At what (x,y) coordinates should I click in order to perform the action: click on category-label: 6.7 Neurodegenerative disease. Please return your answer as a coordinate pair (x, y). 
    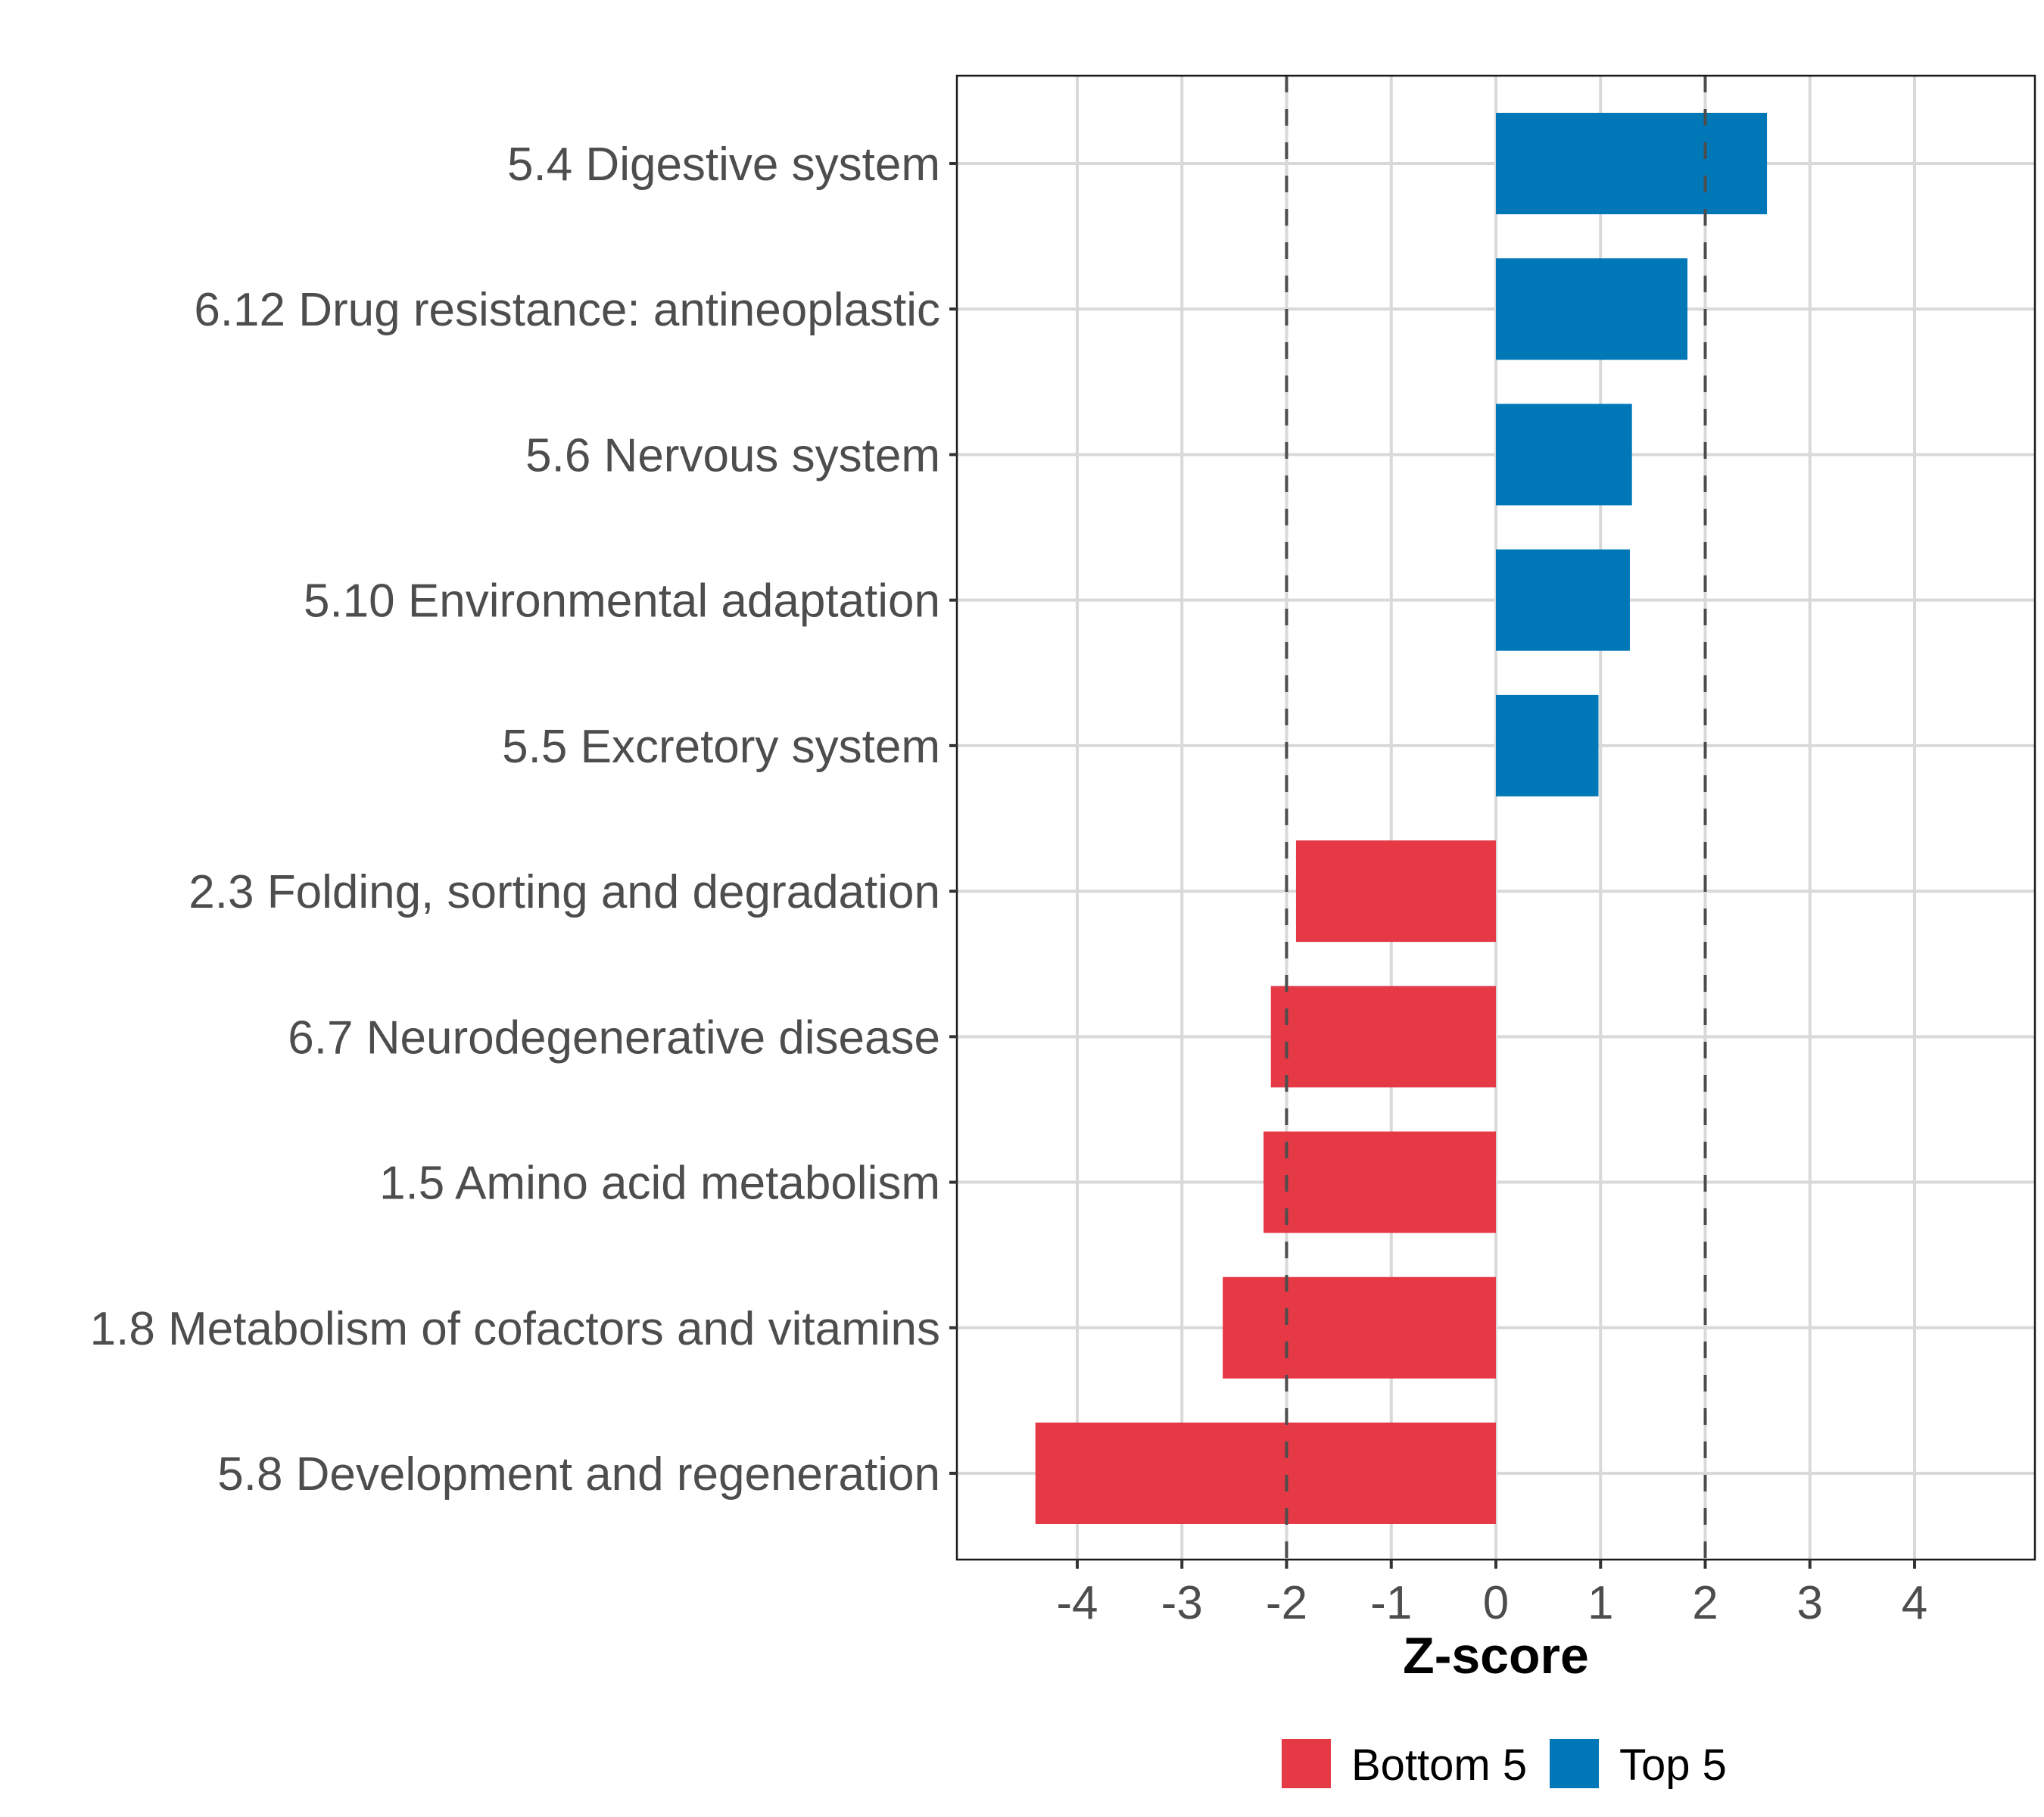
    Looking at the image, I should click on (614, 1037).